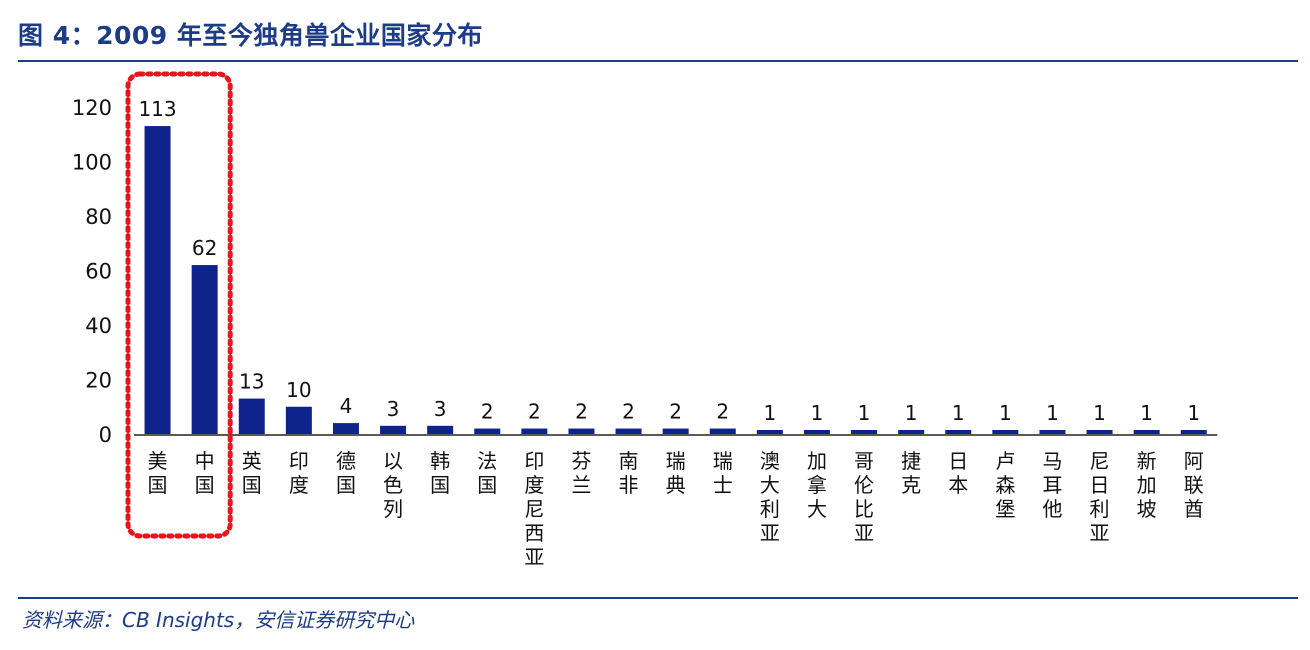 The image size is (1310, 650). What do you see at coordinates (864, 497) in the screenshot?
I see `category-label: 哥伦比亚` at bounding box center [864, 497].